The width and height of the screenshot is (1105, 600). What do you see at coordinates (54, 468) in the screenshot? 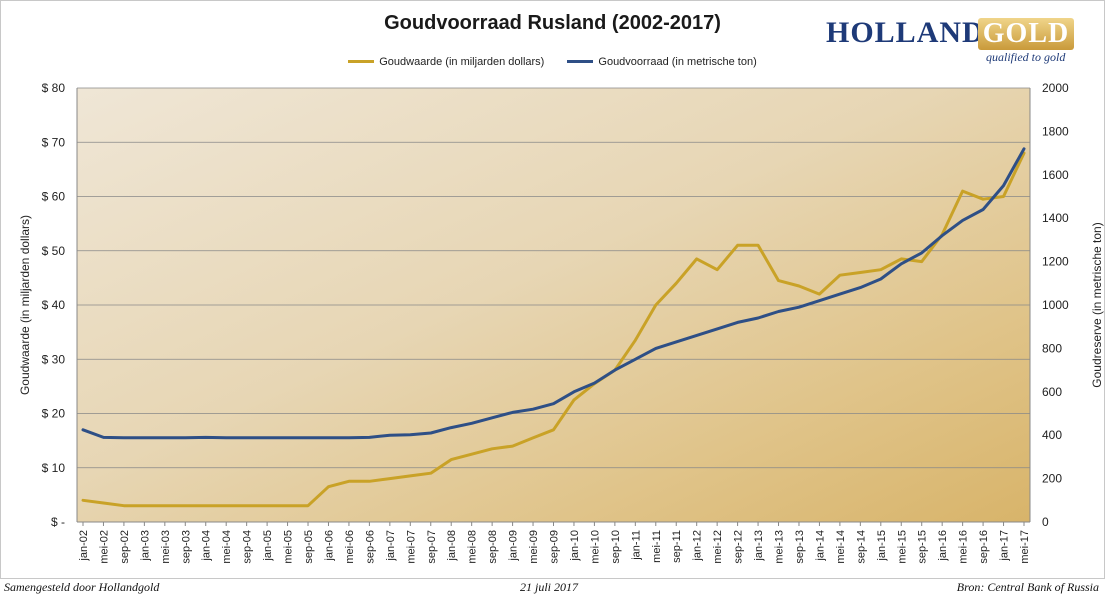
I see `y-tick-label-left: $ 10` at bounding box center [54, 468].